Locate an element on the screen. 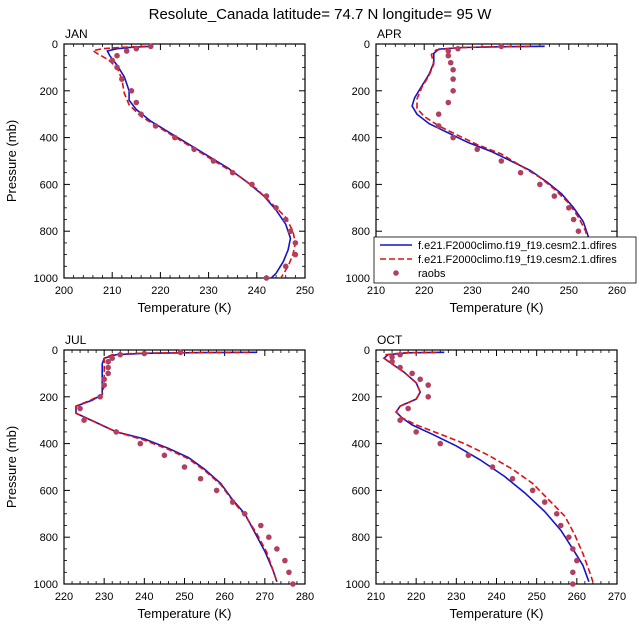  series-group is located at coordinates (502, 161).